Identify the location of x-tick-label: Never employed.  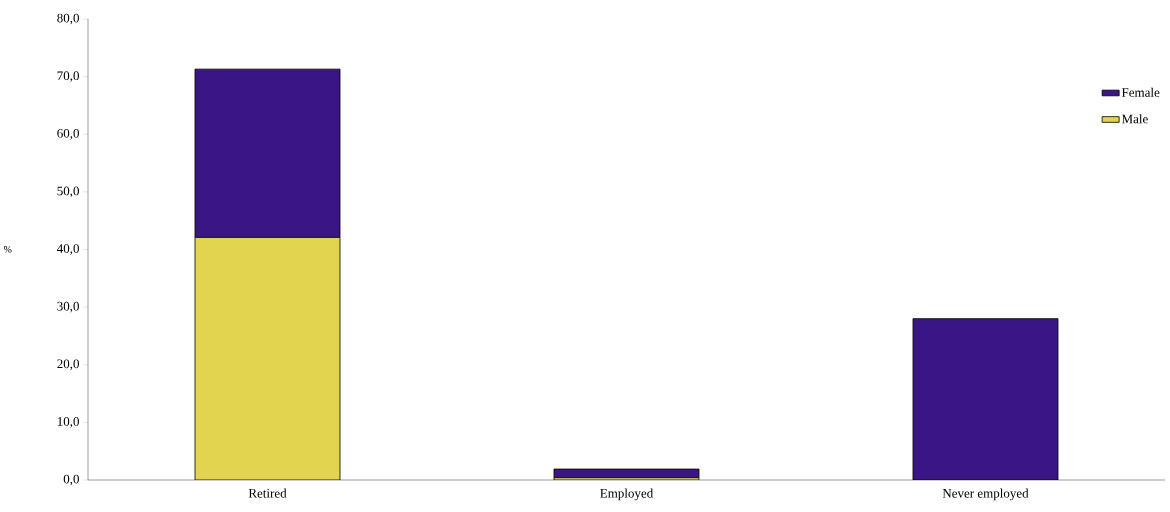
(985, 494).